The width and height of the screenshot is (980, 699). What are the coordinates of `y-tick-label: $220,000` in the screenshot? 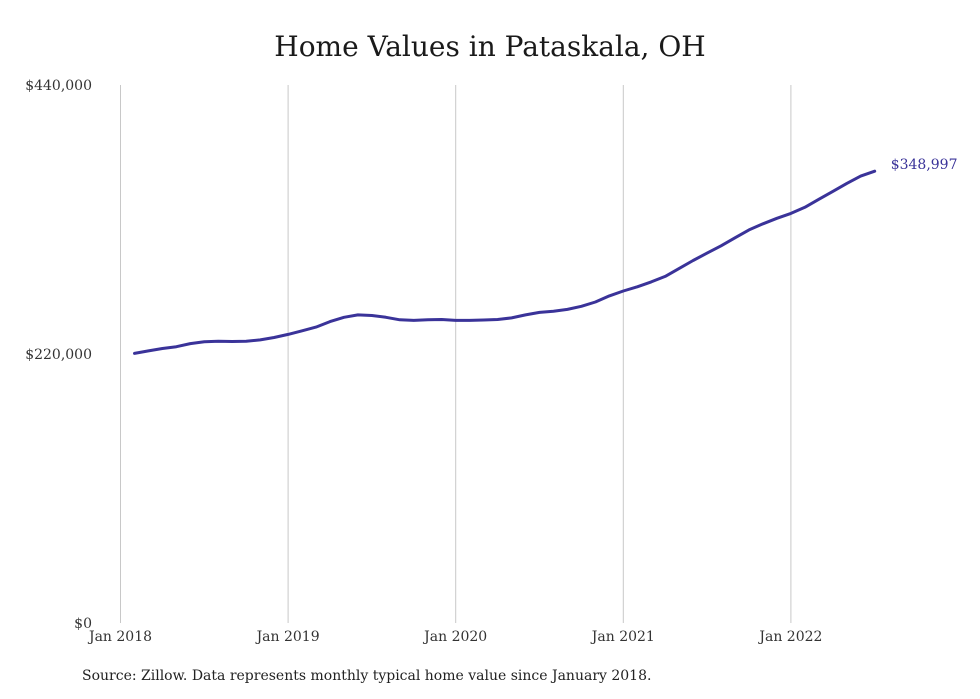 It's located at (58, 355).